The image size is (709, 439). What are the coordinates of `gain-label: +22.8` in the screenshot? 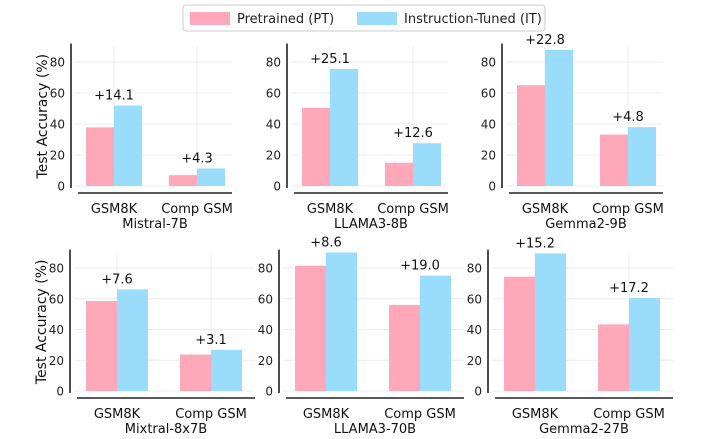 It's located at (545, 40).